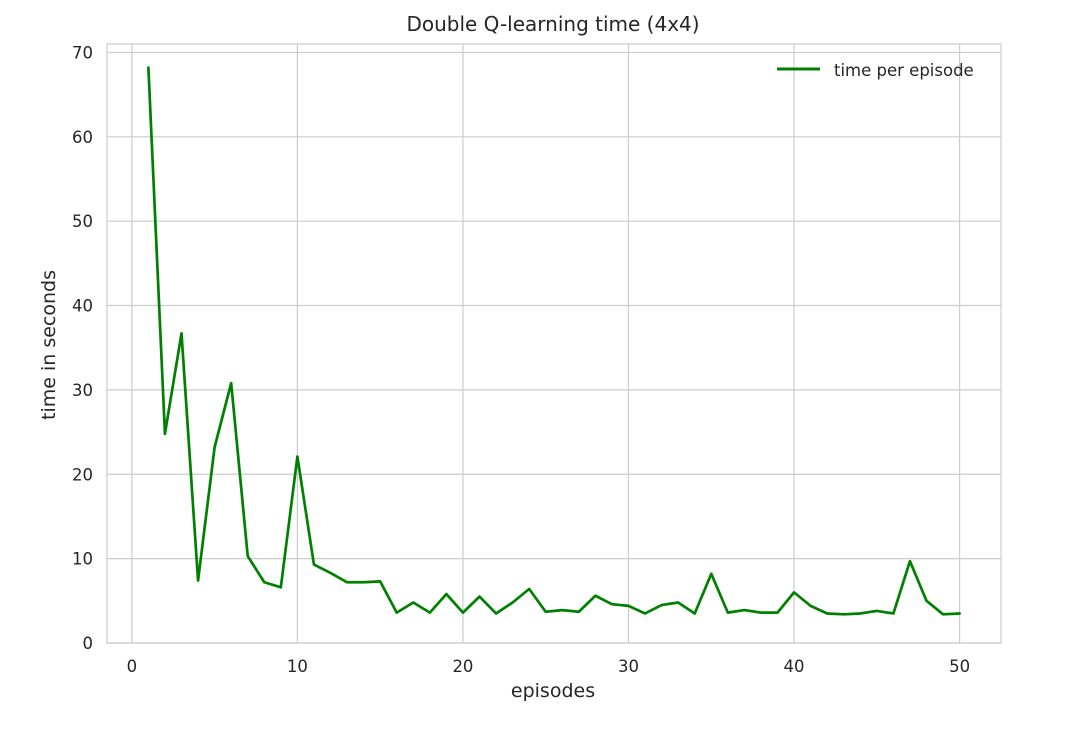 This screenshot has width=1076, height=732. Describe the element at coordinates (552, 24) in the screenshot. I see `chart-title: Double Q-learning time (4x4)` at that location.